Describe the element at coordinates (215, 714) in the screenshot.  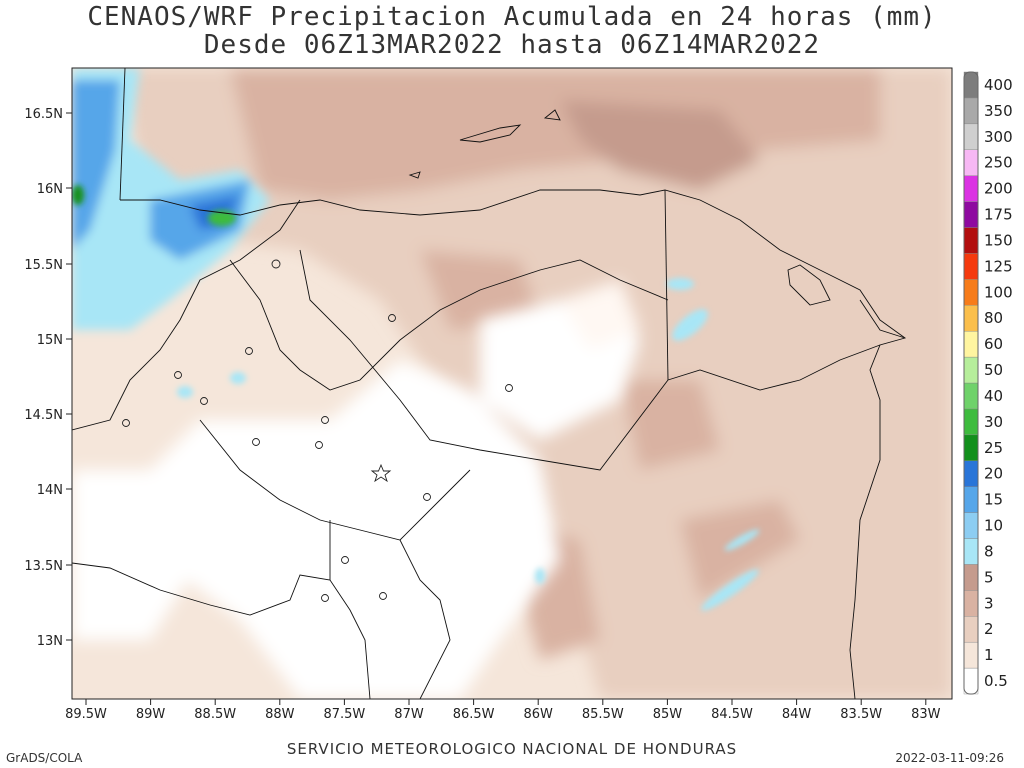
I see `lon-tick-label: 88.5W` at that location.